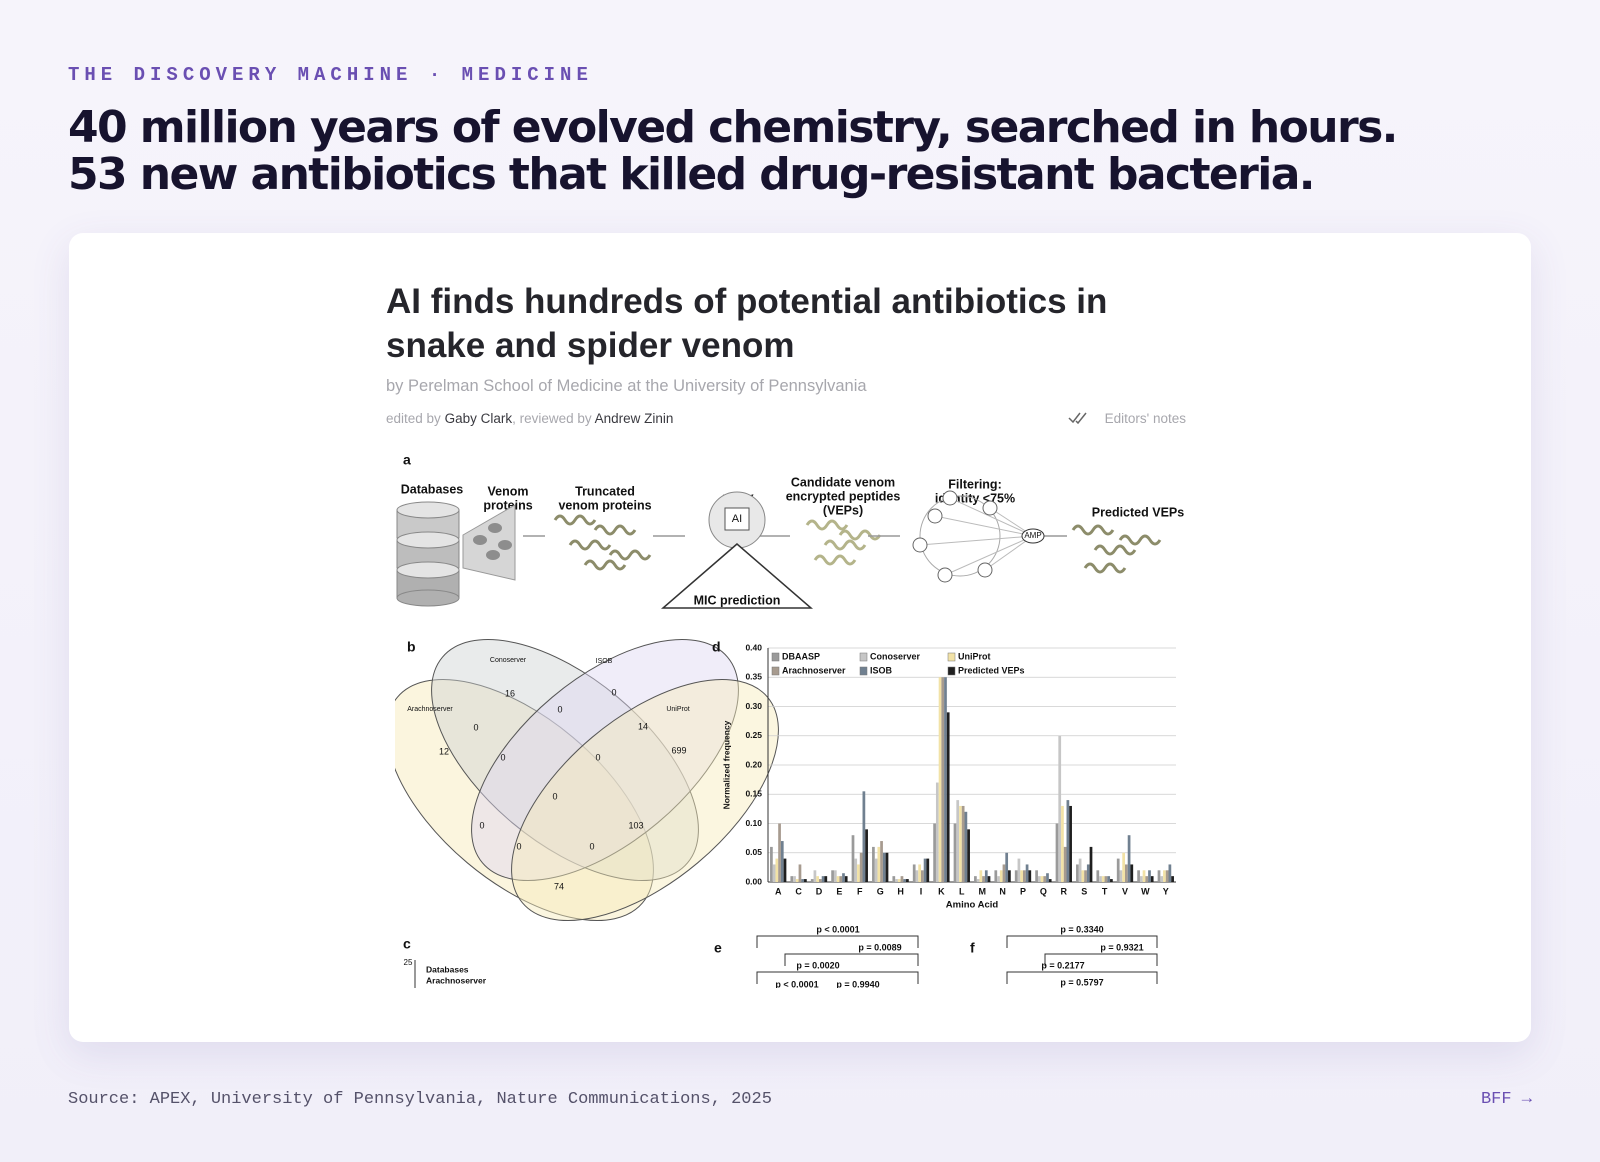 This screenshot has width=1600, height=1162. Describe the element at coordinates (778, 891) in the screenshot. I see `x-tick-label: A` at that location.